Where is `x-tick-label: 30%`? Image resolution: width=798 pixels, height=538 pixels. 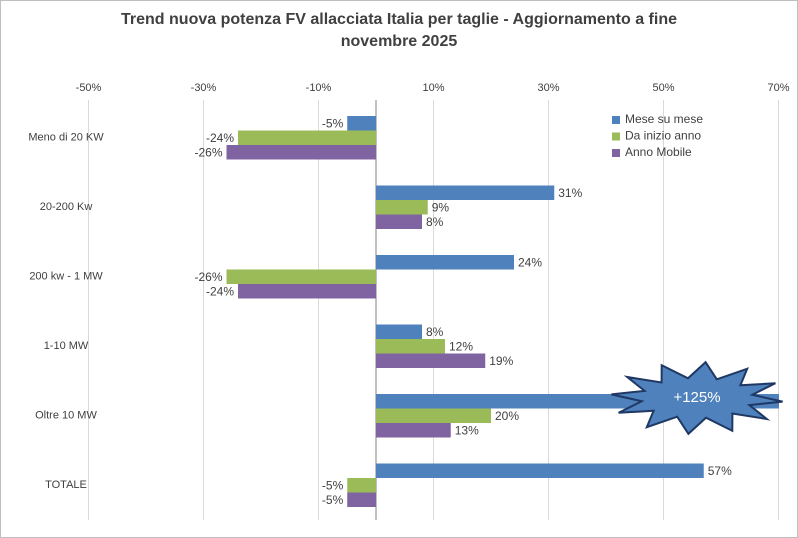 x-tick-label: 30% is located at coordinates (548, 88).